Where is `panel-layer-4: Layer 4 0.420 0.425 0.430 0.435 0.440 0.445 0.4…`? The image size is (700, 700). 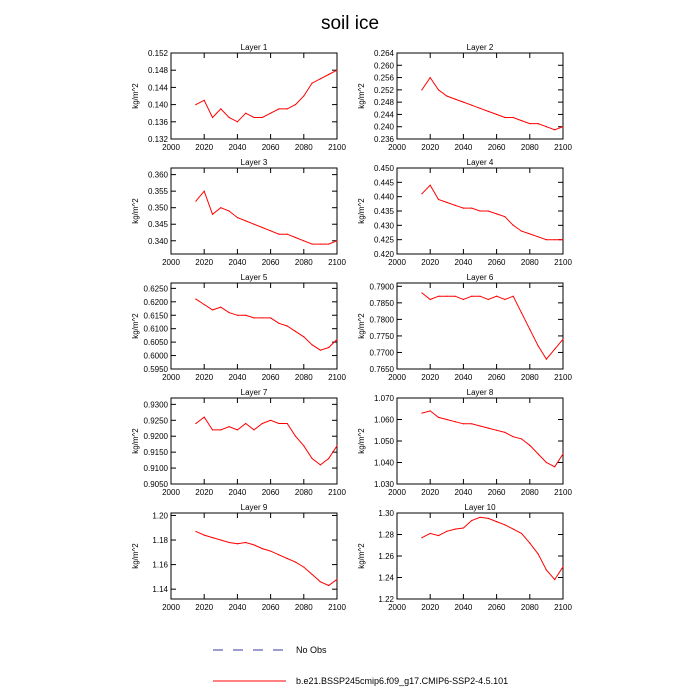 panel-layer-4: Layer 4 0.420 0.425 0.430 0.435 0.440 0.445 0.4… is located at coordinates (464, 212).